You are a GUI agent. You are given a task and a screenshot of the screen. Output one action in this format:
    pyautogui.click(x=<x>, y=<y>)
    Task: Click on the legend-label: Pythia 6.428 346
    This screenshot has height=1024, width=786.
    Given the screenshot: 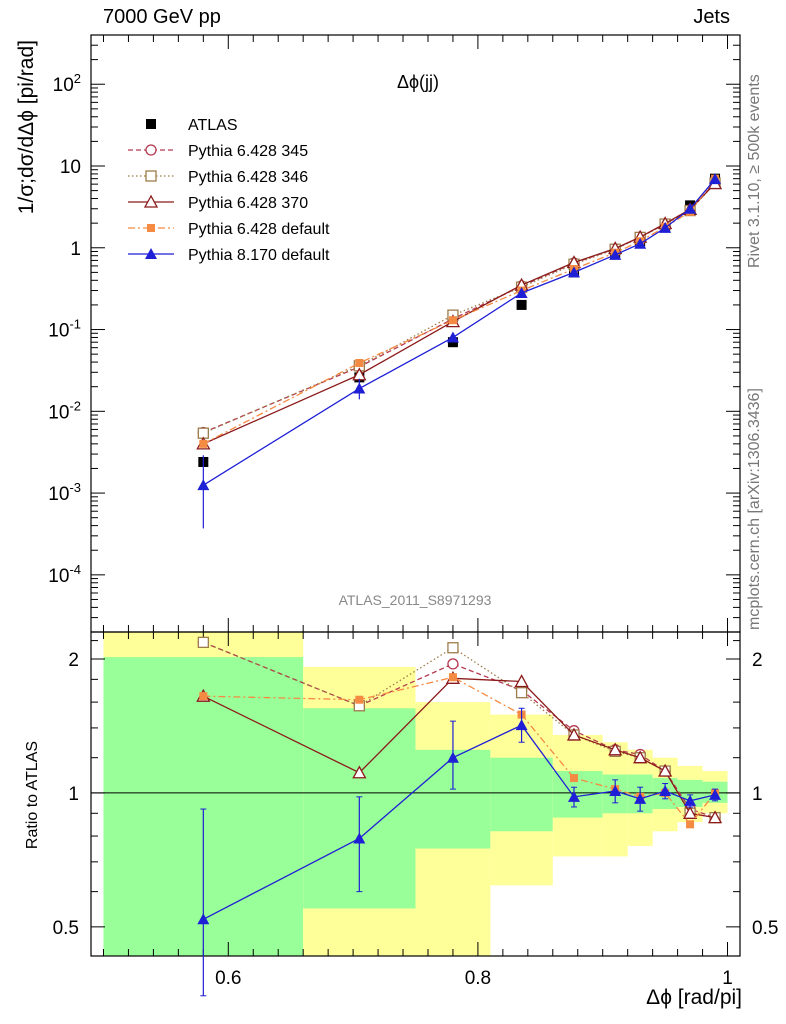 What is the action you would take?
    pyautogui.click(x=248, y=177)
    